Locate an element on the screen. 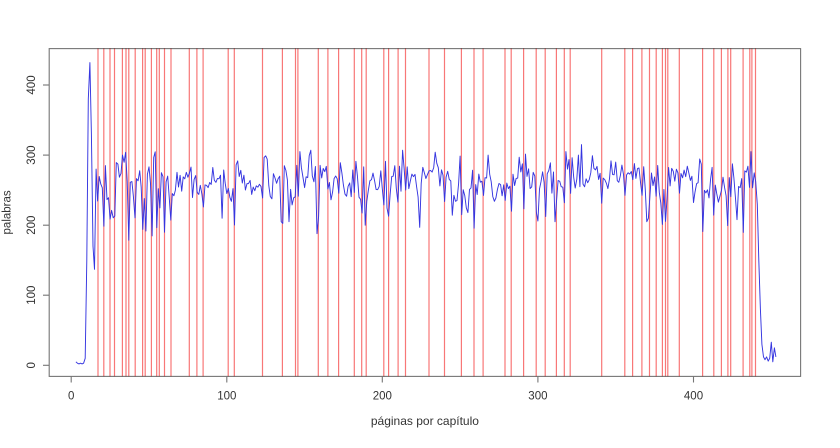 The height and width of the screenshot is (448, 840). svg-text: palabras is located at coordinates (8, 212).